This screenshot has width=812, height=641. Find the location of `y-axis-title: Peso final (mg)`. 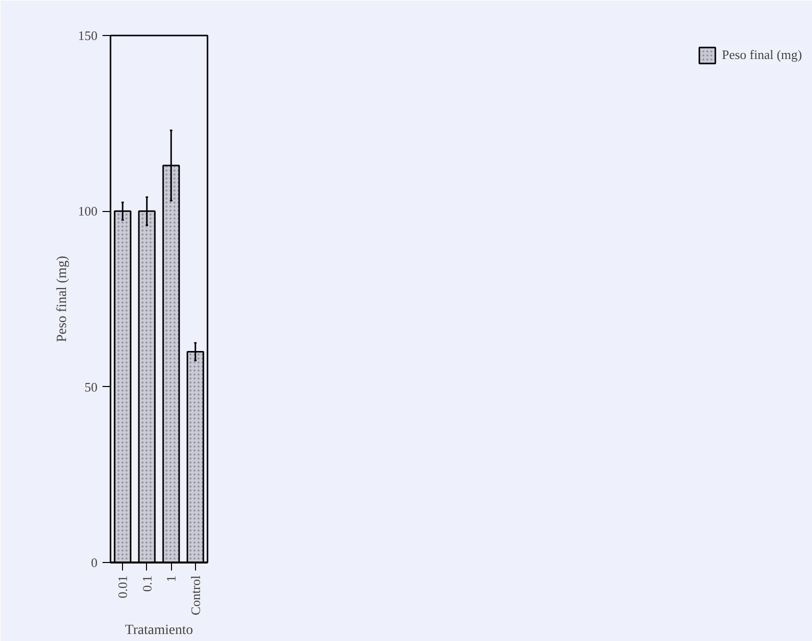

y-axis-title: Peso final (mg) is located at coordinates (62, 299).